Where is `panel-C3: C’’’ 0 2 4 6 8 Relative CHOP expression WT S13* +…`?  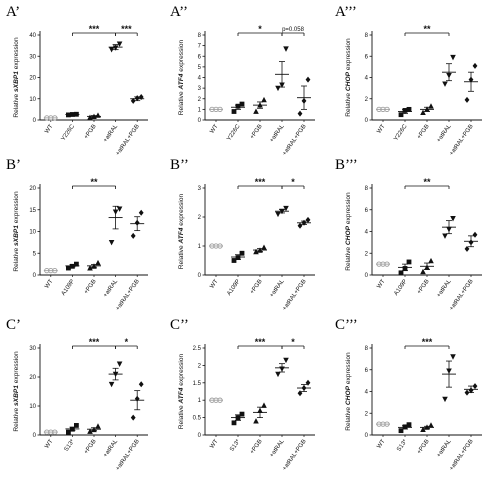
panel-C3: C’’’ 0 2 4 6 8 Relative CHOP expression WT S13* +… is located at coordinates (408, 394).